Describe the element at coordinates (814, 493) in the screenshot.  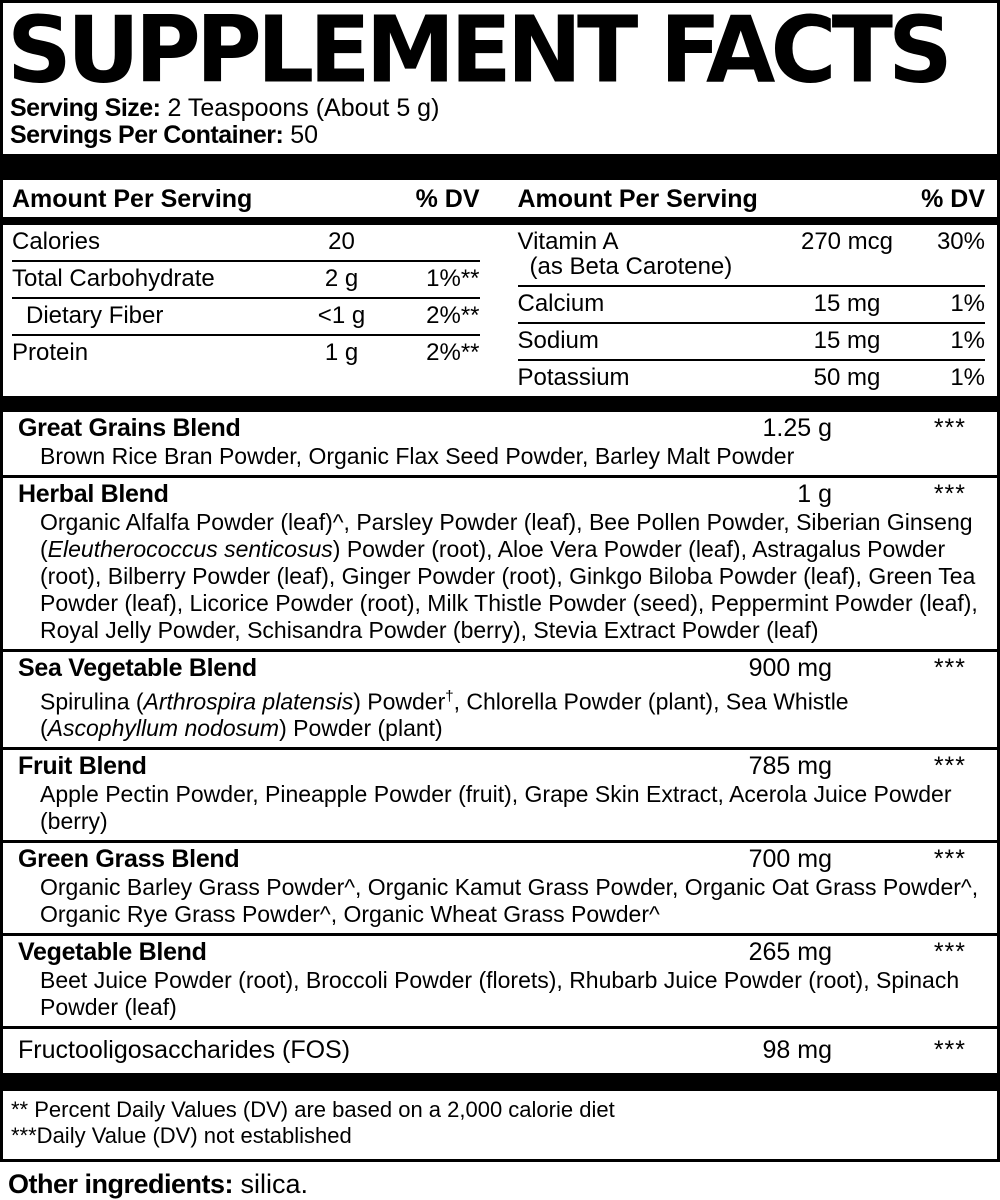
I see `blend-amount: 1 g` at that location.